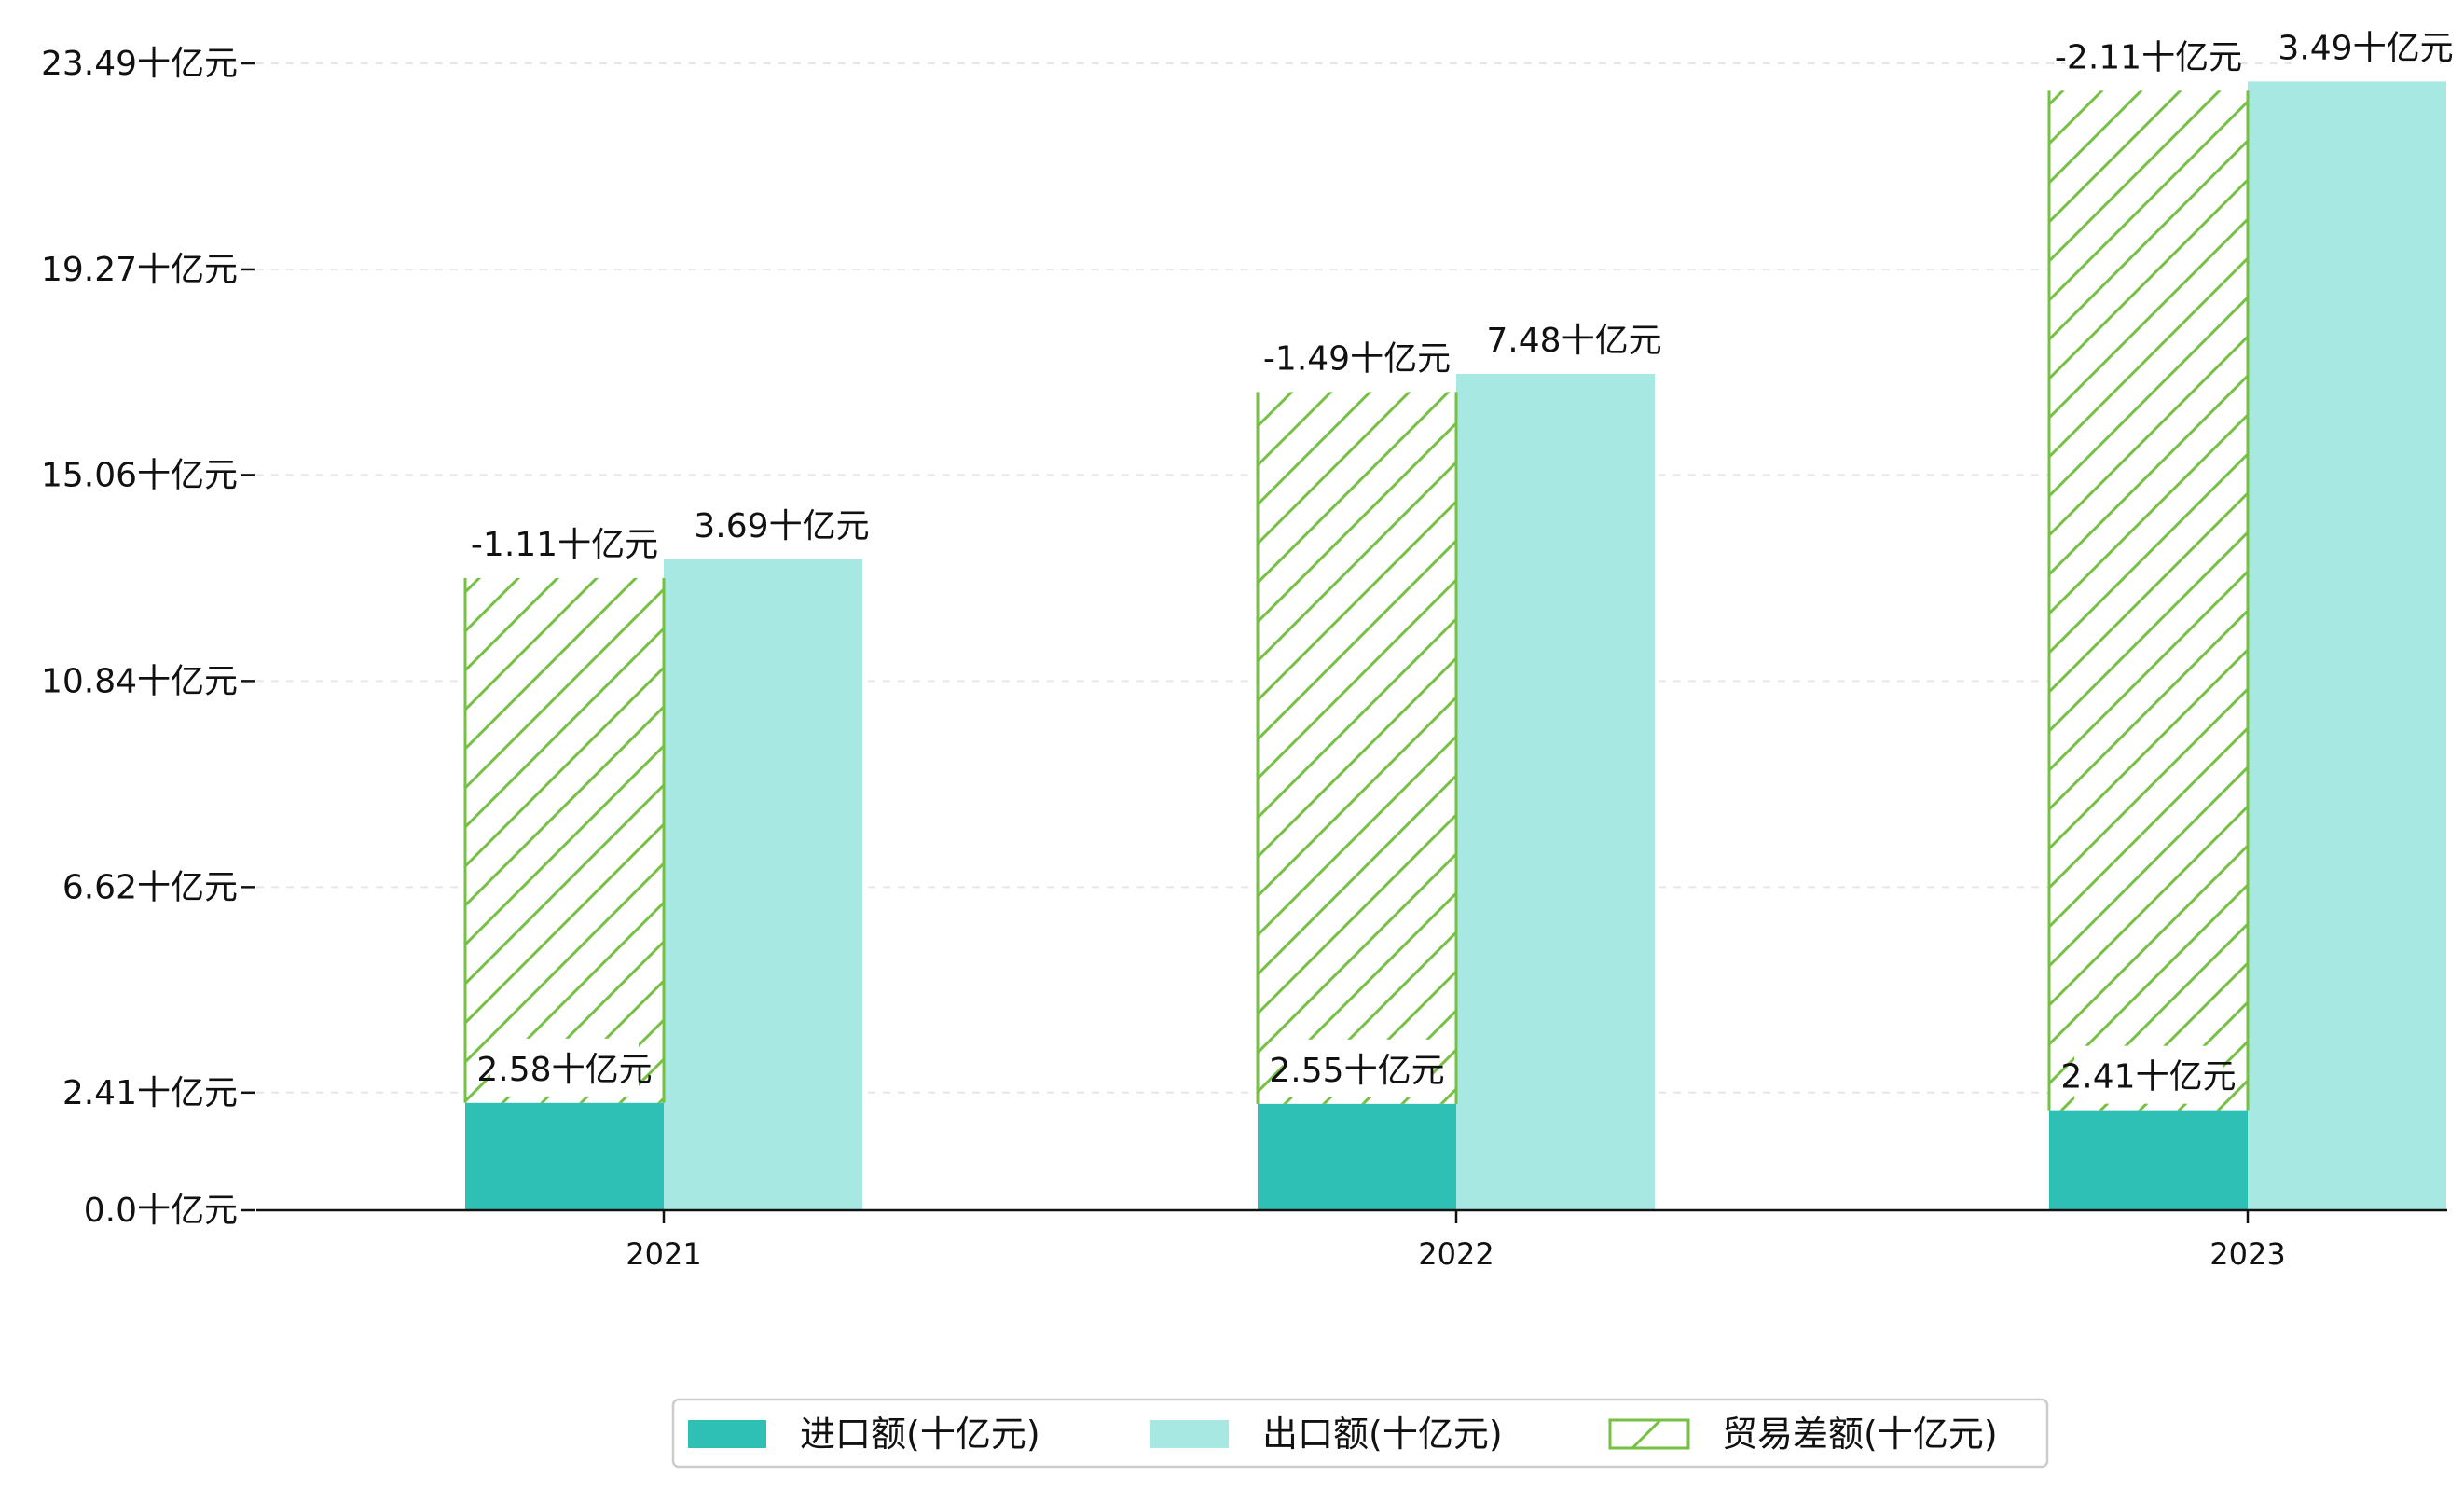 The width and height of the screenshot is (2464, 1490). I want to click on legend-frame, so click(1360, 1433).